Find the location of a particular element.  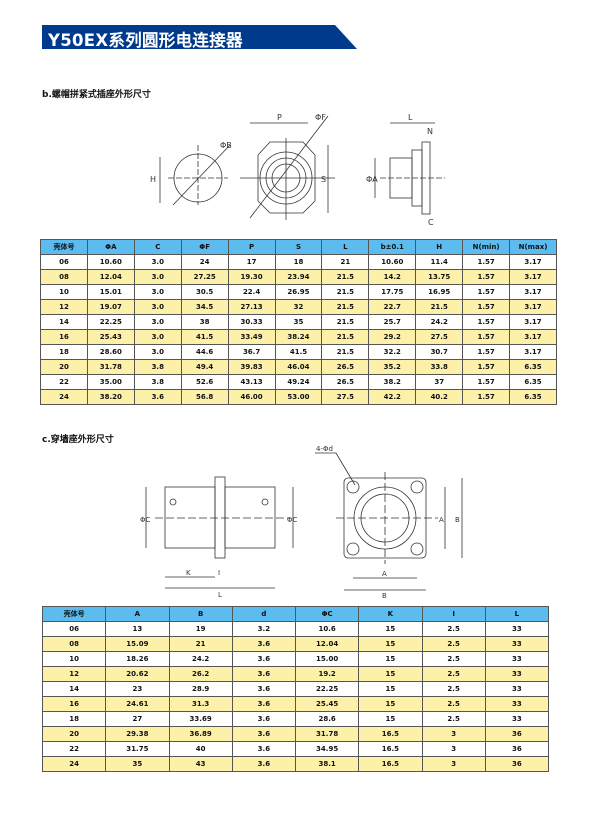

table-cell: 32.2 is located at coordinates (392, 352).